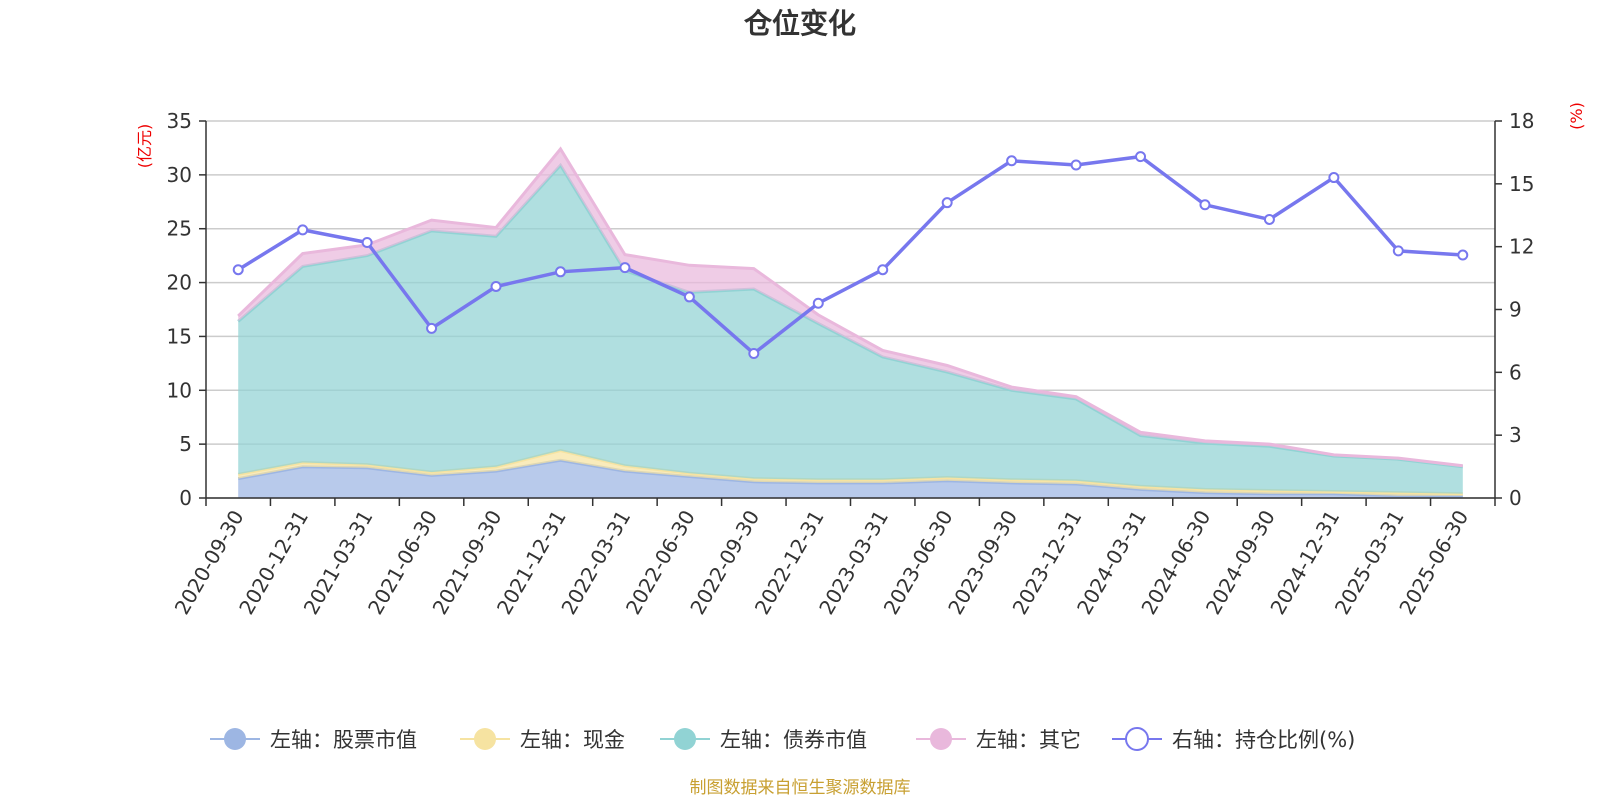  I want to click on legend-item: 右轴：持仓比例(%), so click(1233, 739).